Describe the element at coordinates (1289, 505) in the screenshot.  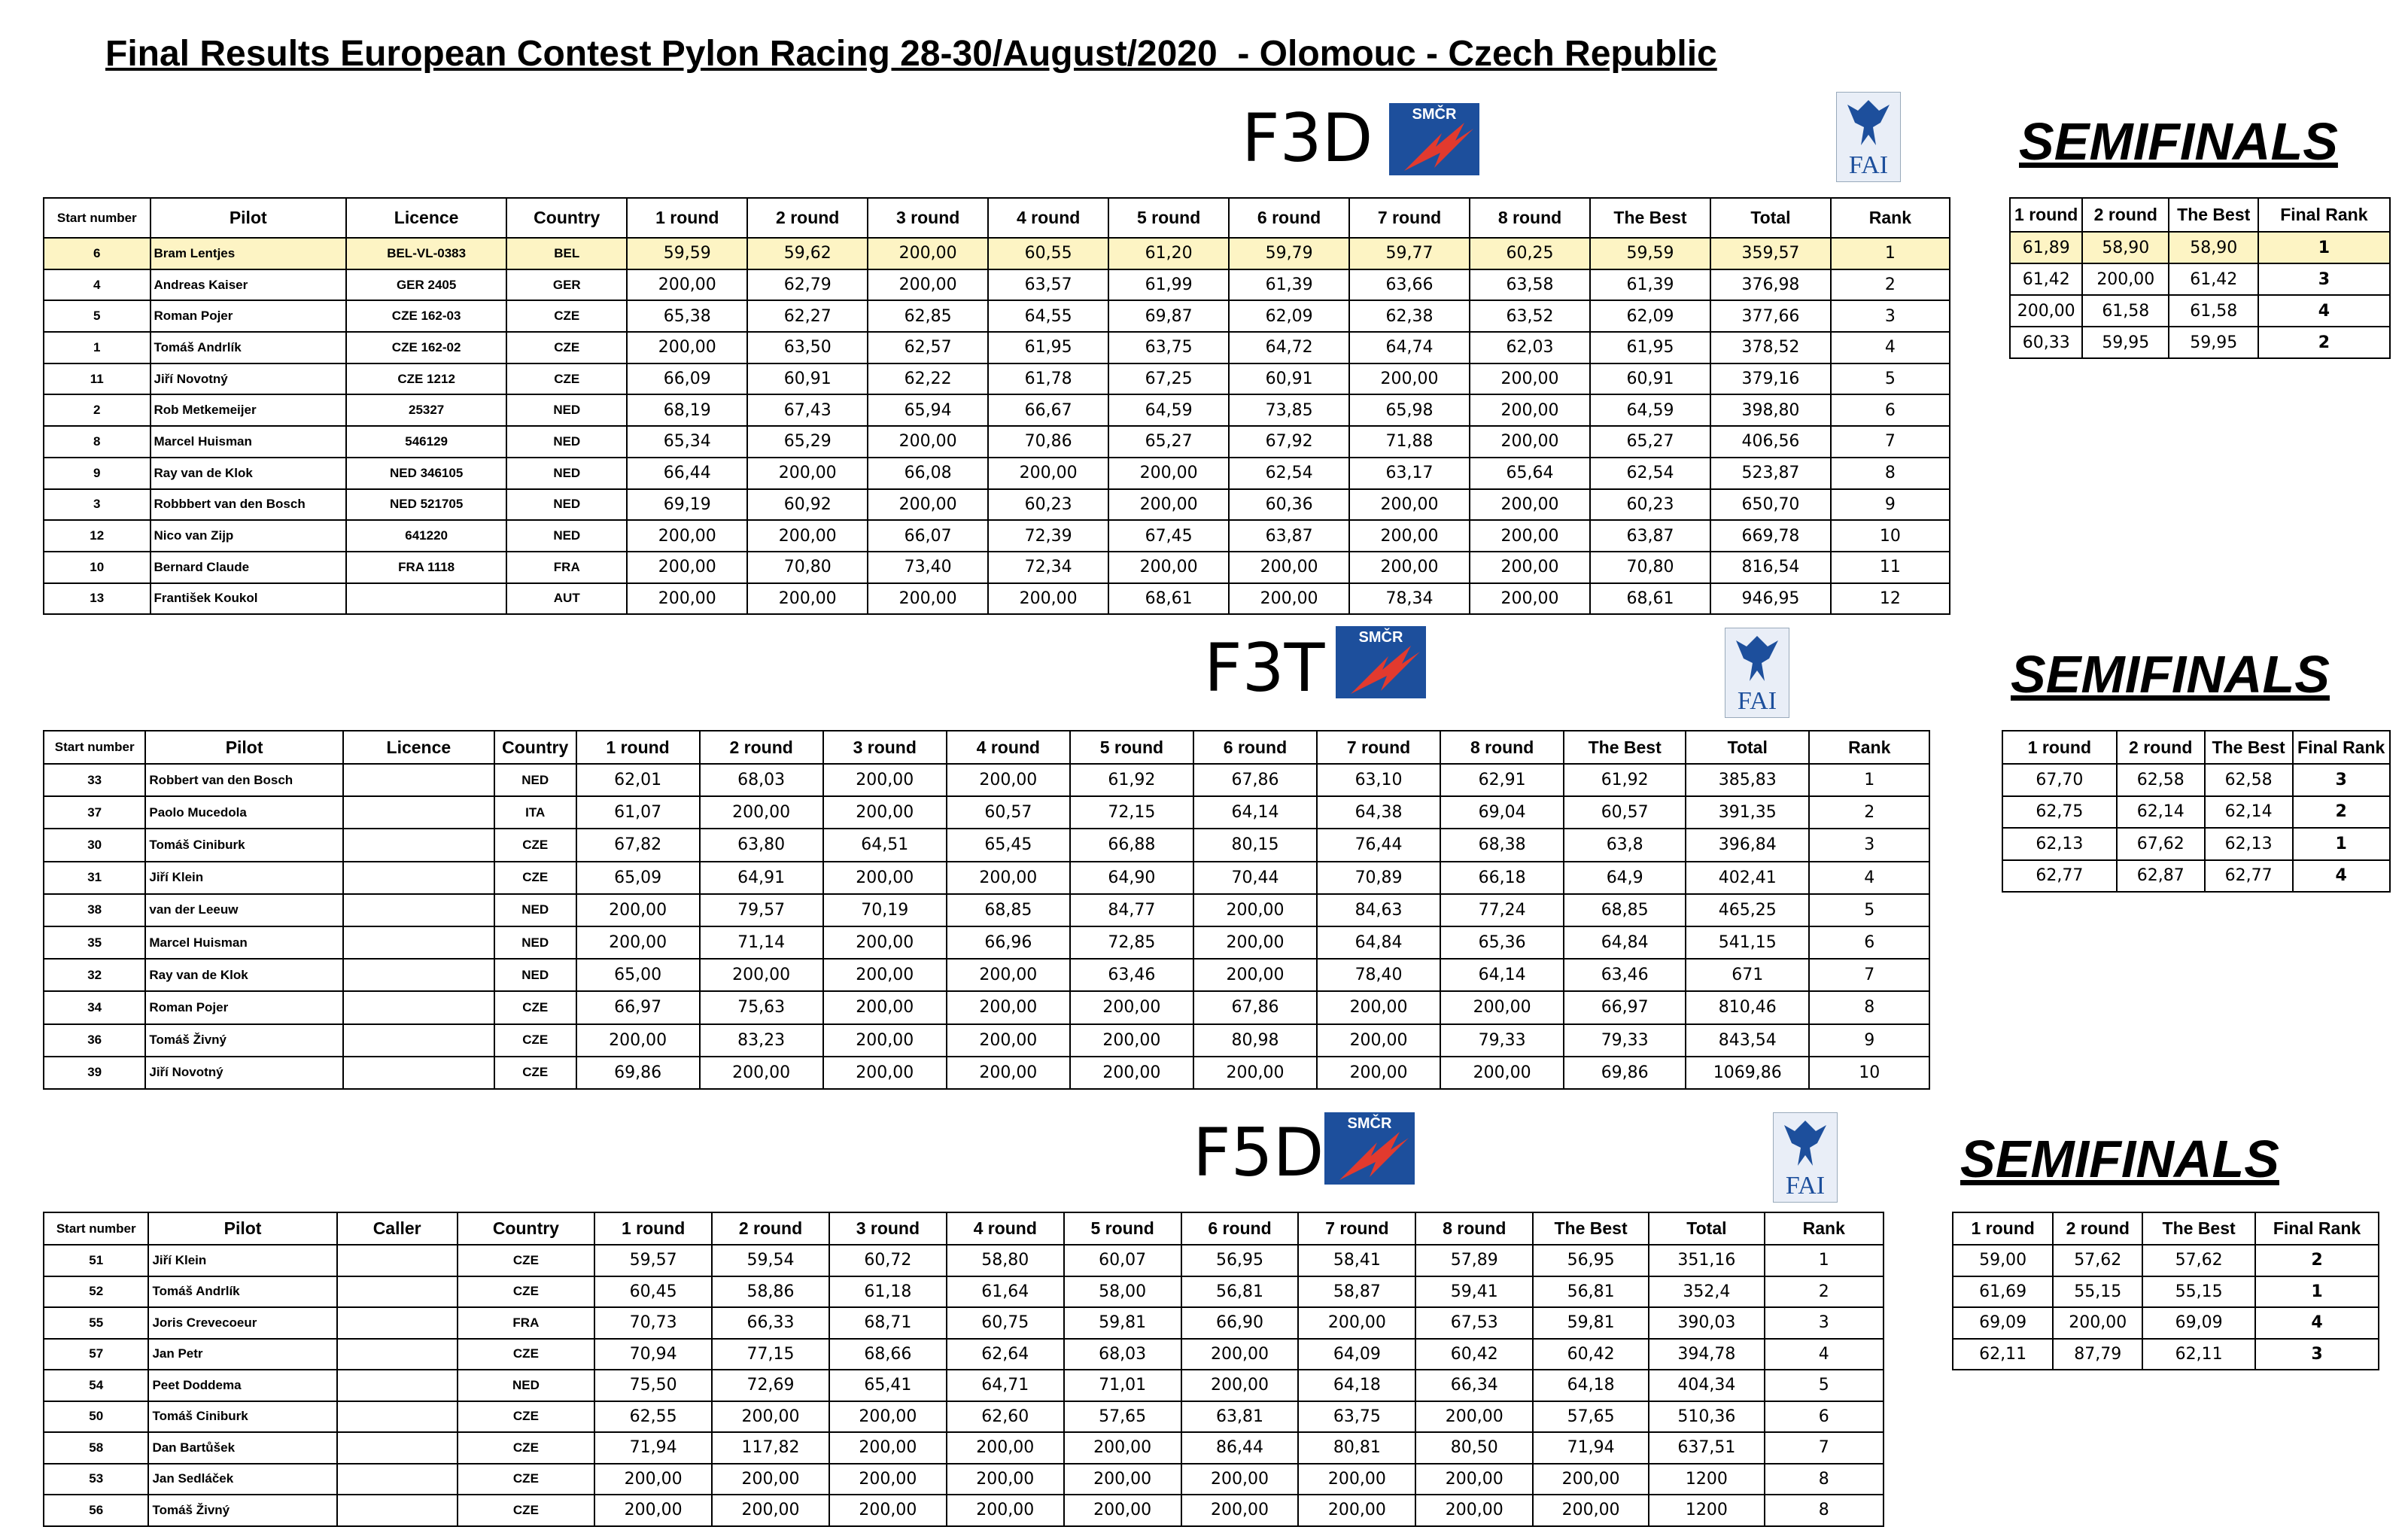
I see `cell: 60,36` at that location.